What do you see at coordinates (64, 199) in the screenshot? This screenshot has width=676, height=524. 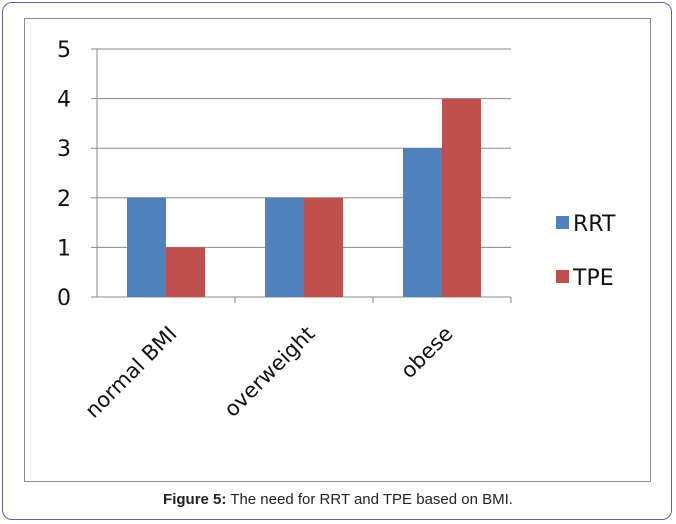 I see `y-tick-label: 2` at bounding box center [64, 199].